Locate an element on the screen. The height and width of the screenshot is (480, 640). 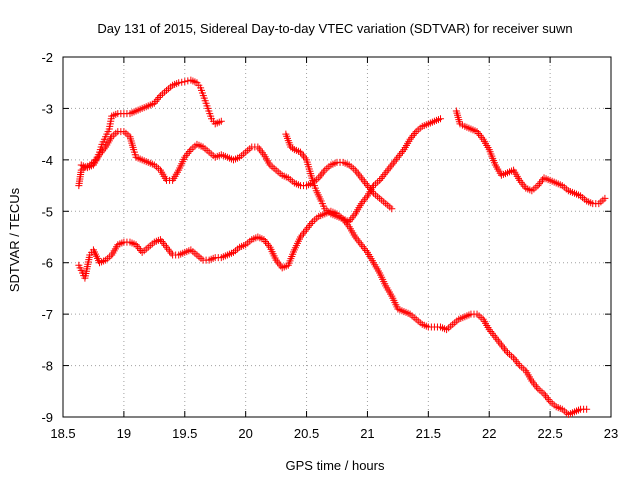
x-tick-label: 19.5 is located at coordinates (184, 433).